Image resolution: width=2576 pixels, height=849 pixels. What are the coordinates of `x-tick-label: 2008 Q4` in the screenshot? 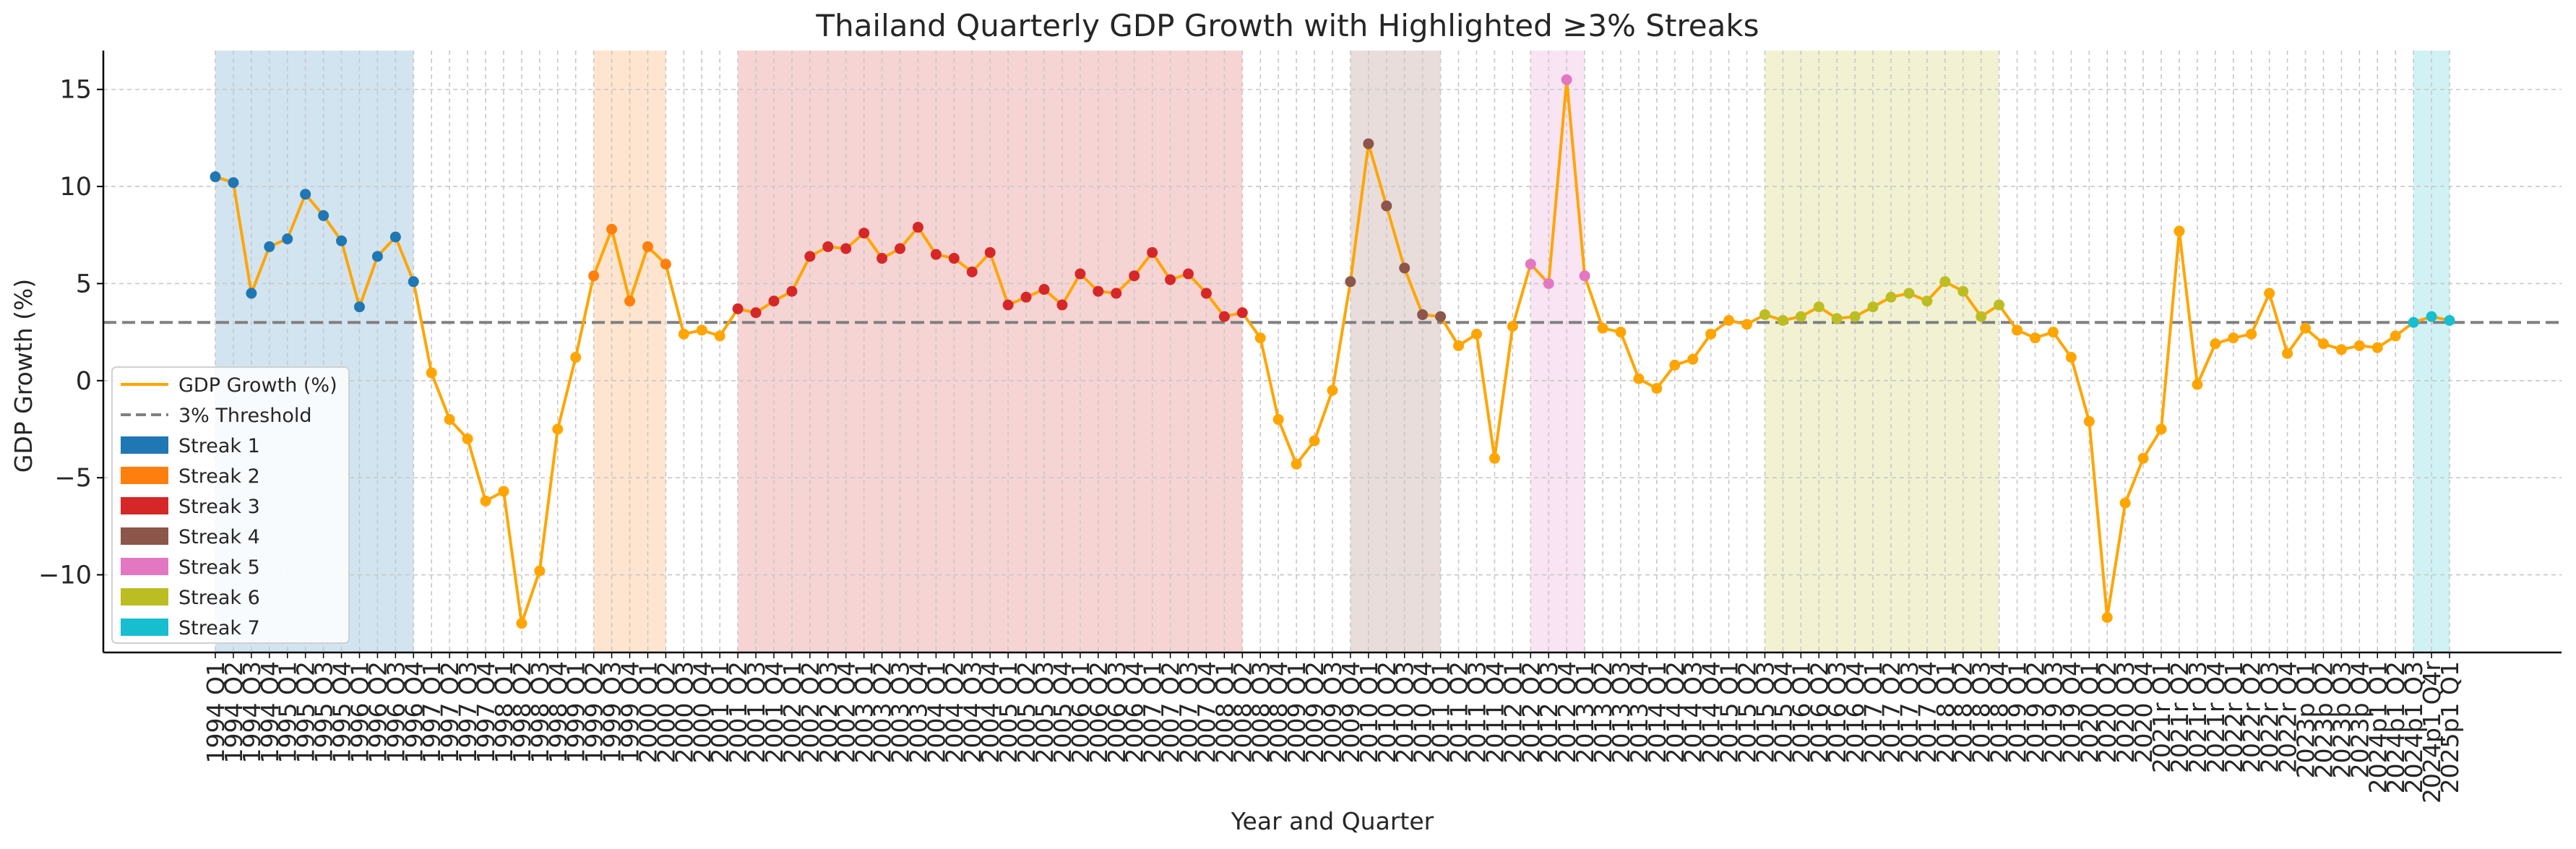 It's located at (1279, 712).